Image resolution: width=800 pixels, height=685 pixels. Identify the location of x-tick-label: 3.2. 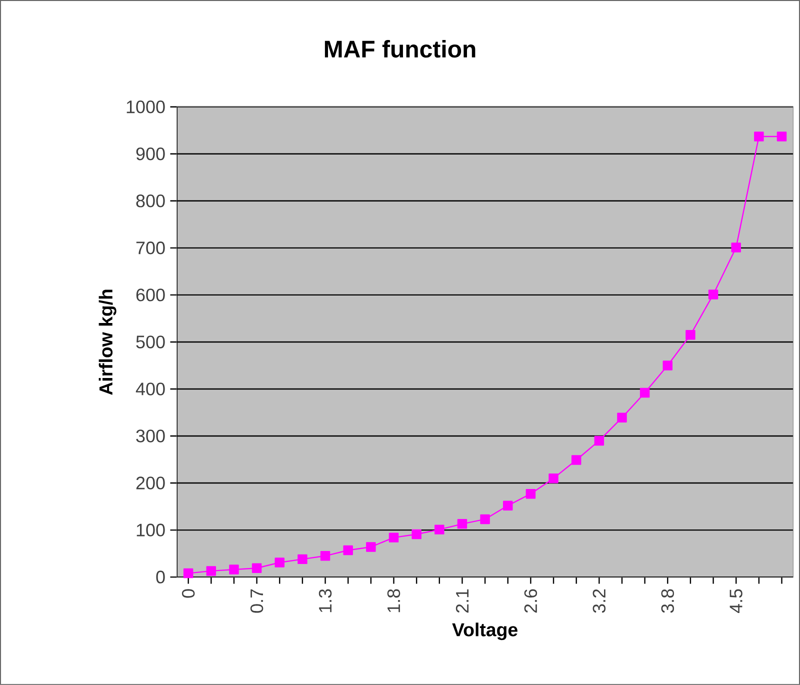
(599, 601).